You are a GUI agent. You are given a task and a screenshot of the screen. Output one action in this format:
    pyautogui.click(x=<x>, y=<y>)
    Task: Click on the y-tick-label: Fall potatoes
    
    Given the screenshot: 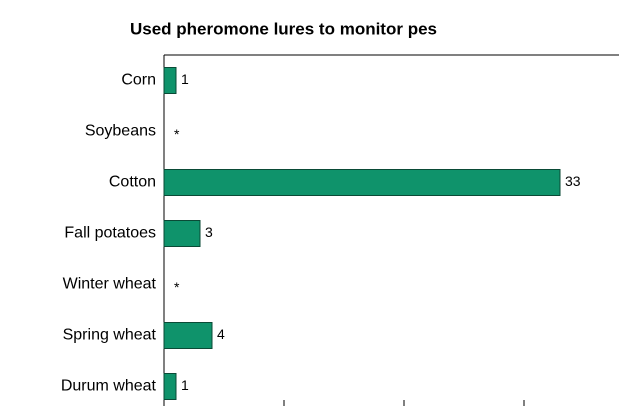 What is the action you would take?
    pyautogui.click(x=110, y=233)
    